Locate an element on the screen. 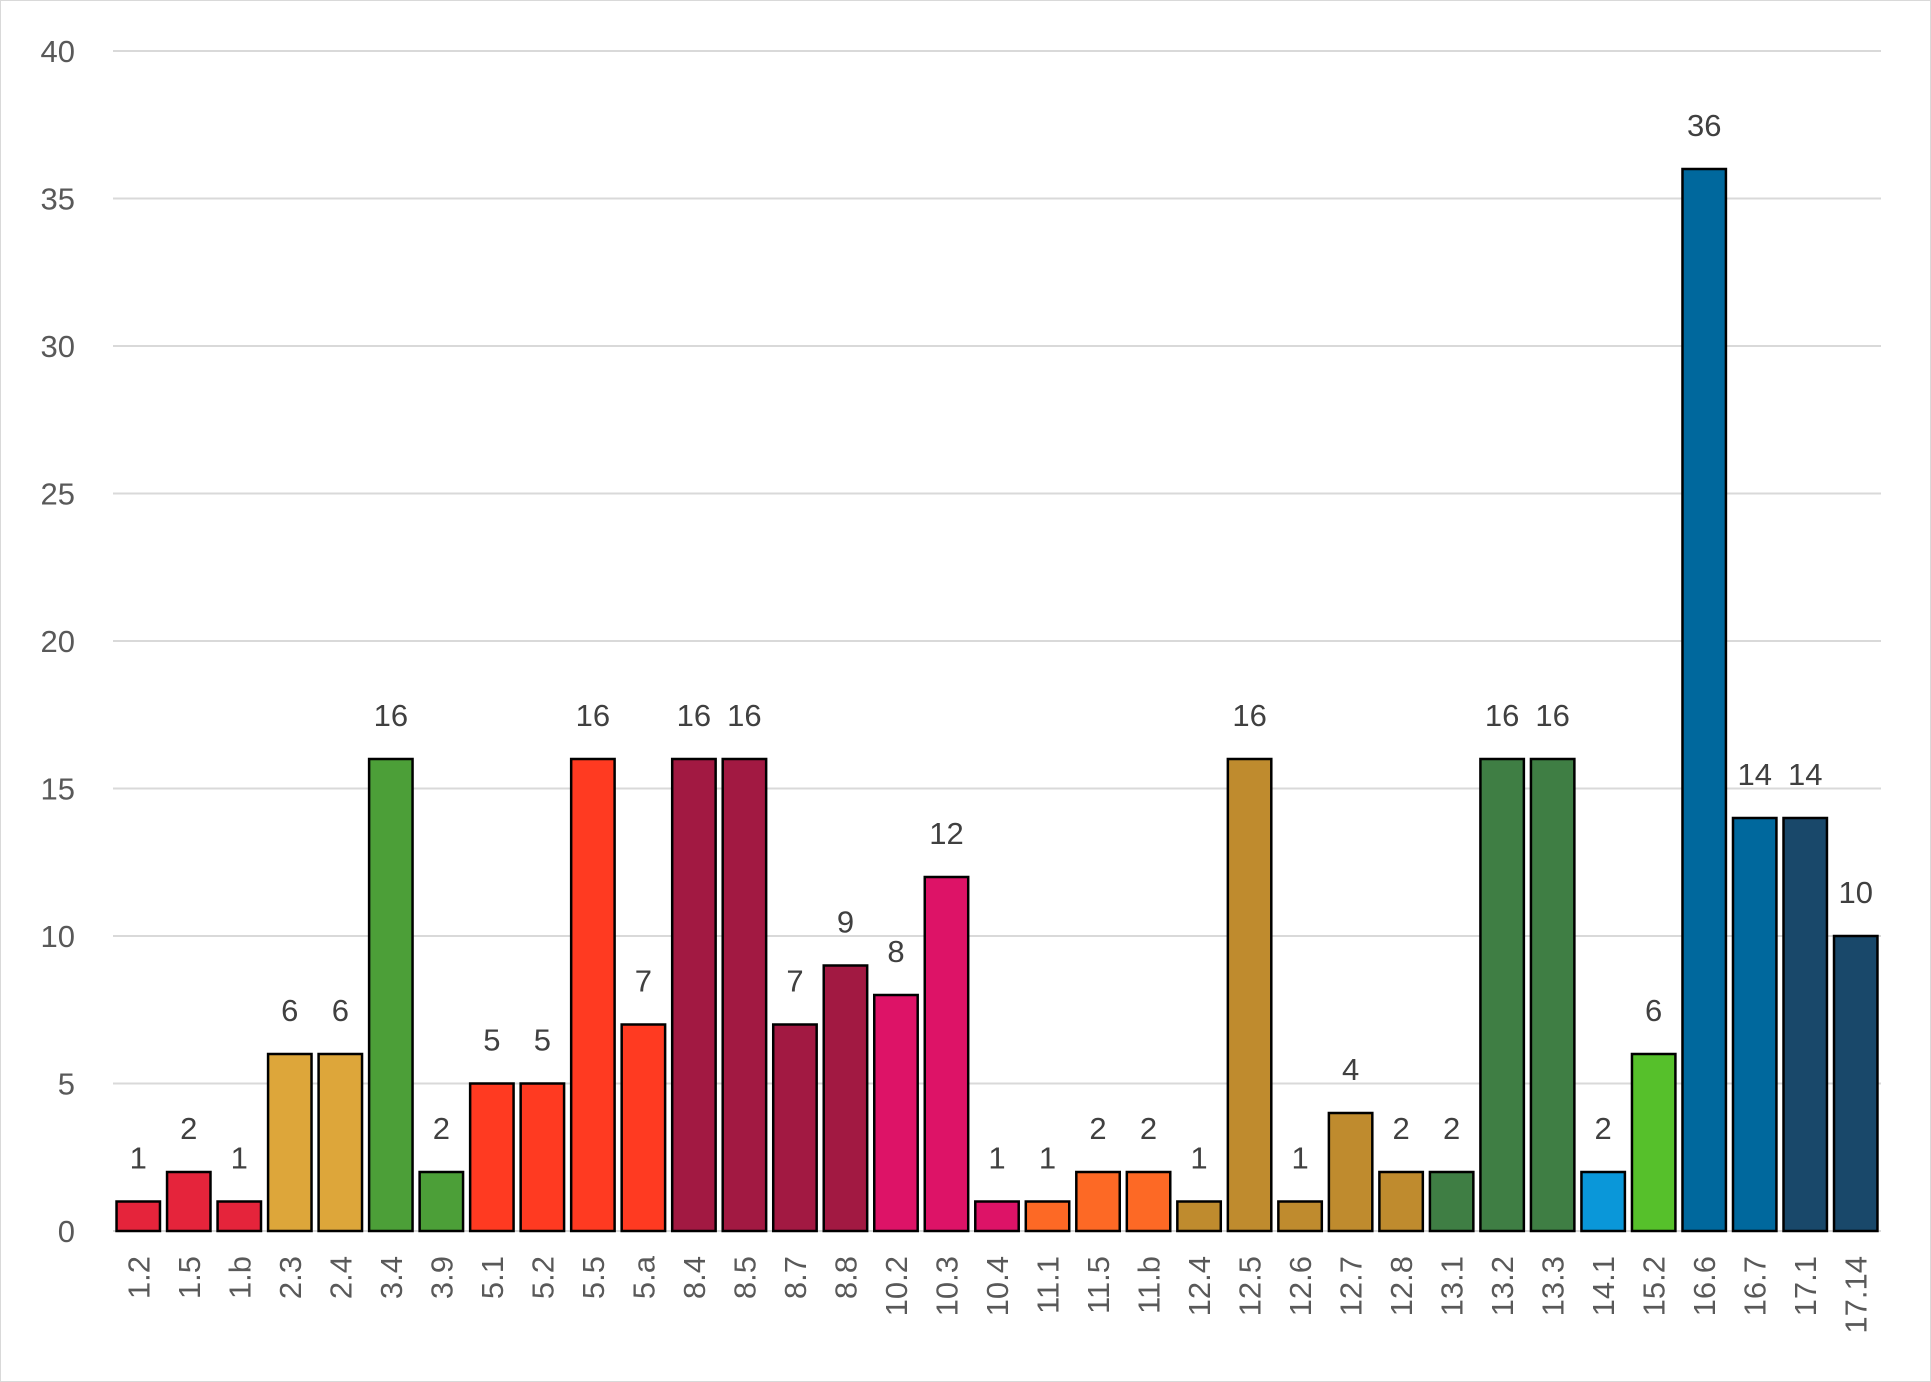  x-tick-label: 14.1 is located at coordinates (1603, 1286).